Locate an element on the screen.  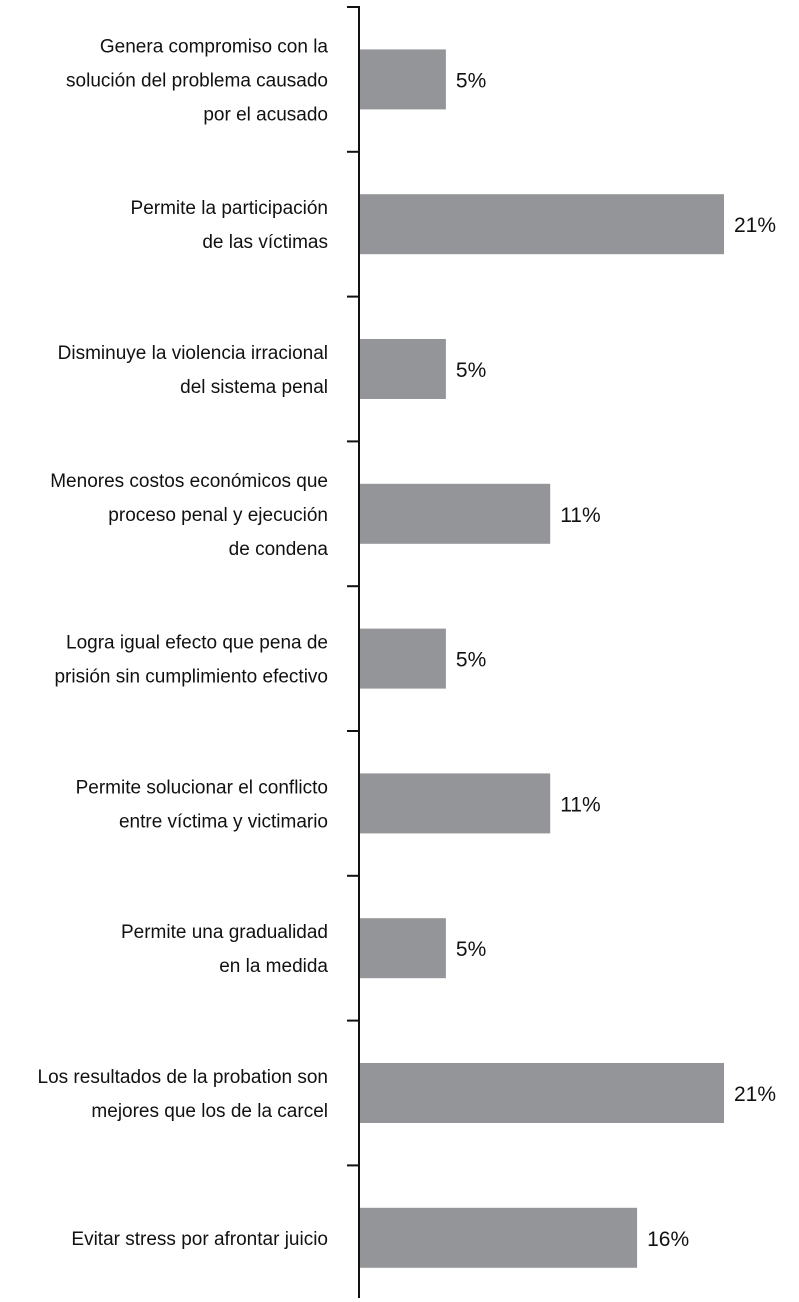
category-label: Evitar stress por afrontar juicio is located at coordinates (199, 1239).